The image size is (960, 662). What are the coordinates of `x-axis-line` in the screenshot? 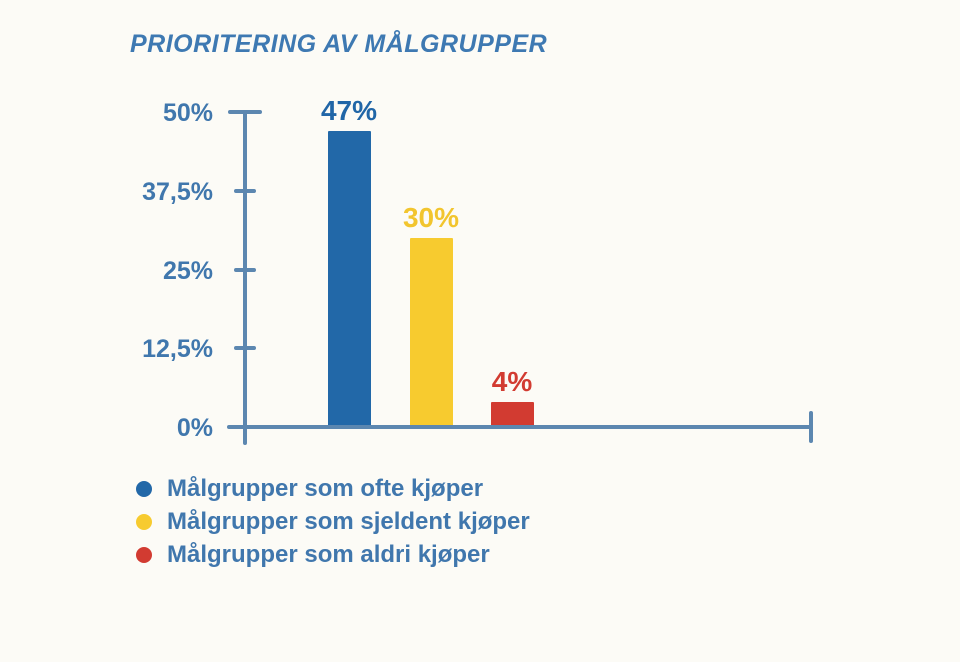 It's located at (520, 427).